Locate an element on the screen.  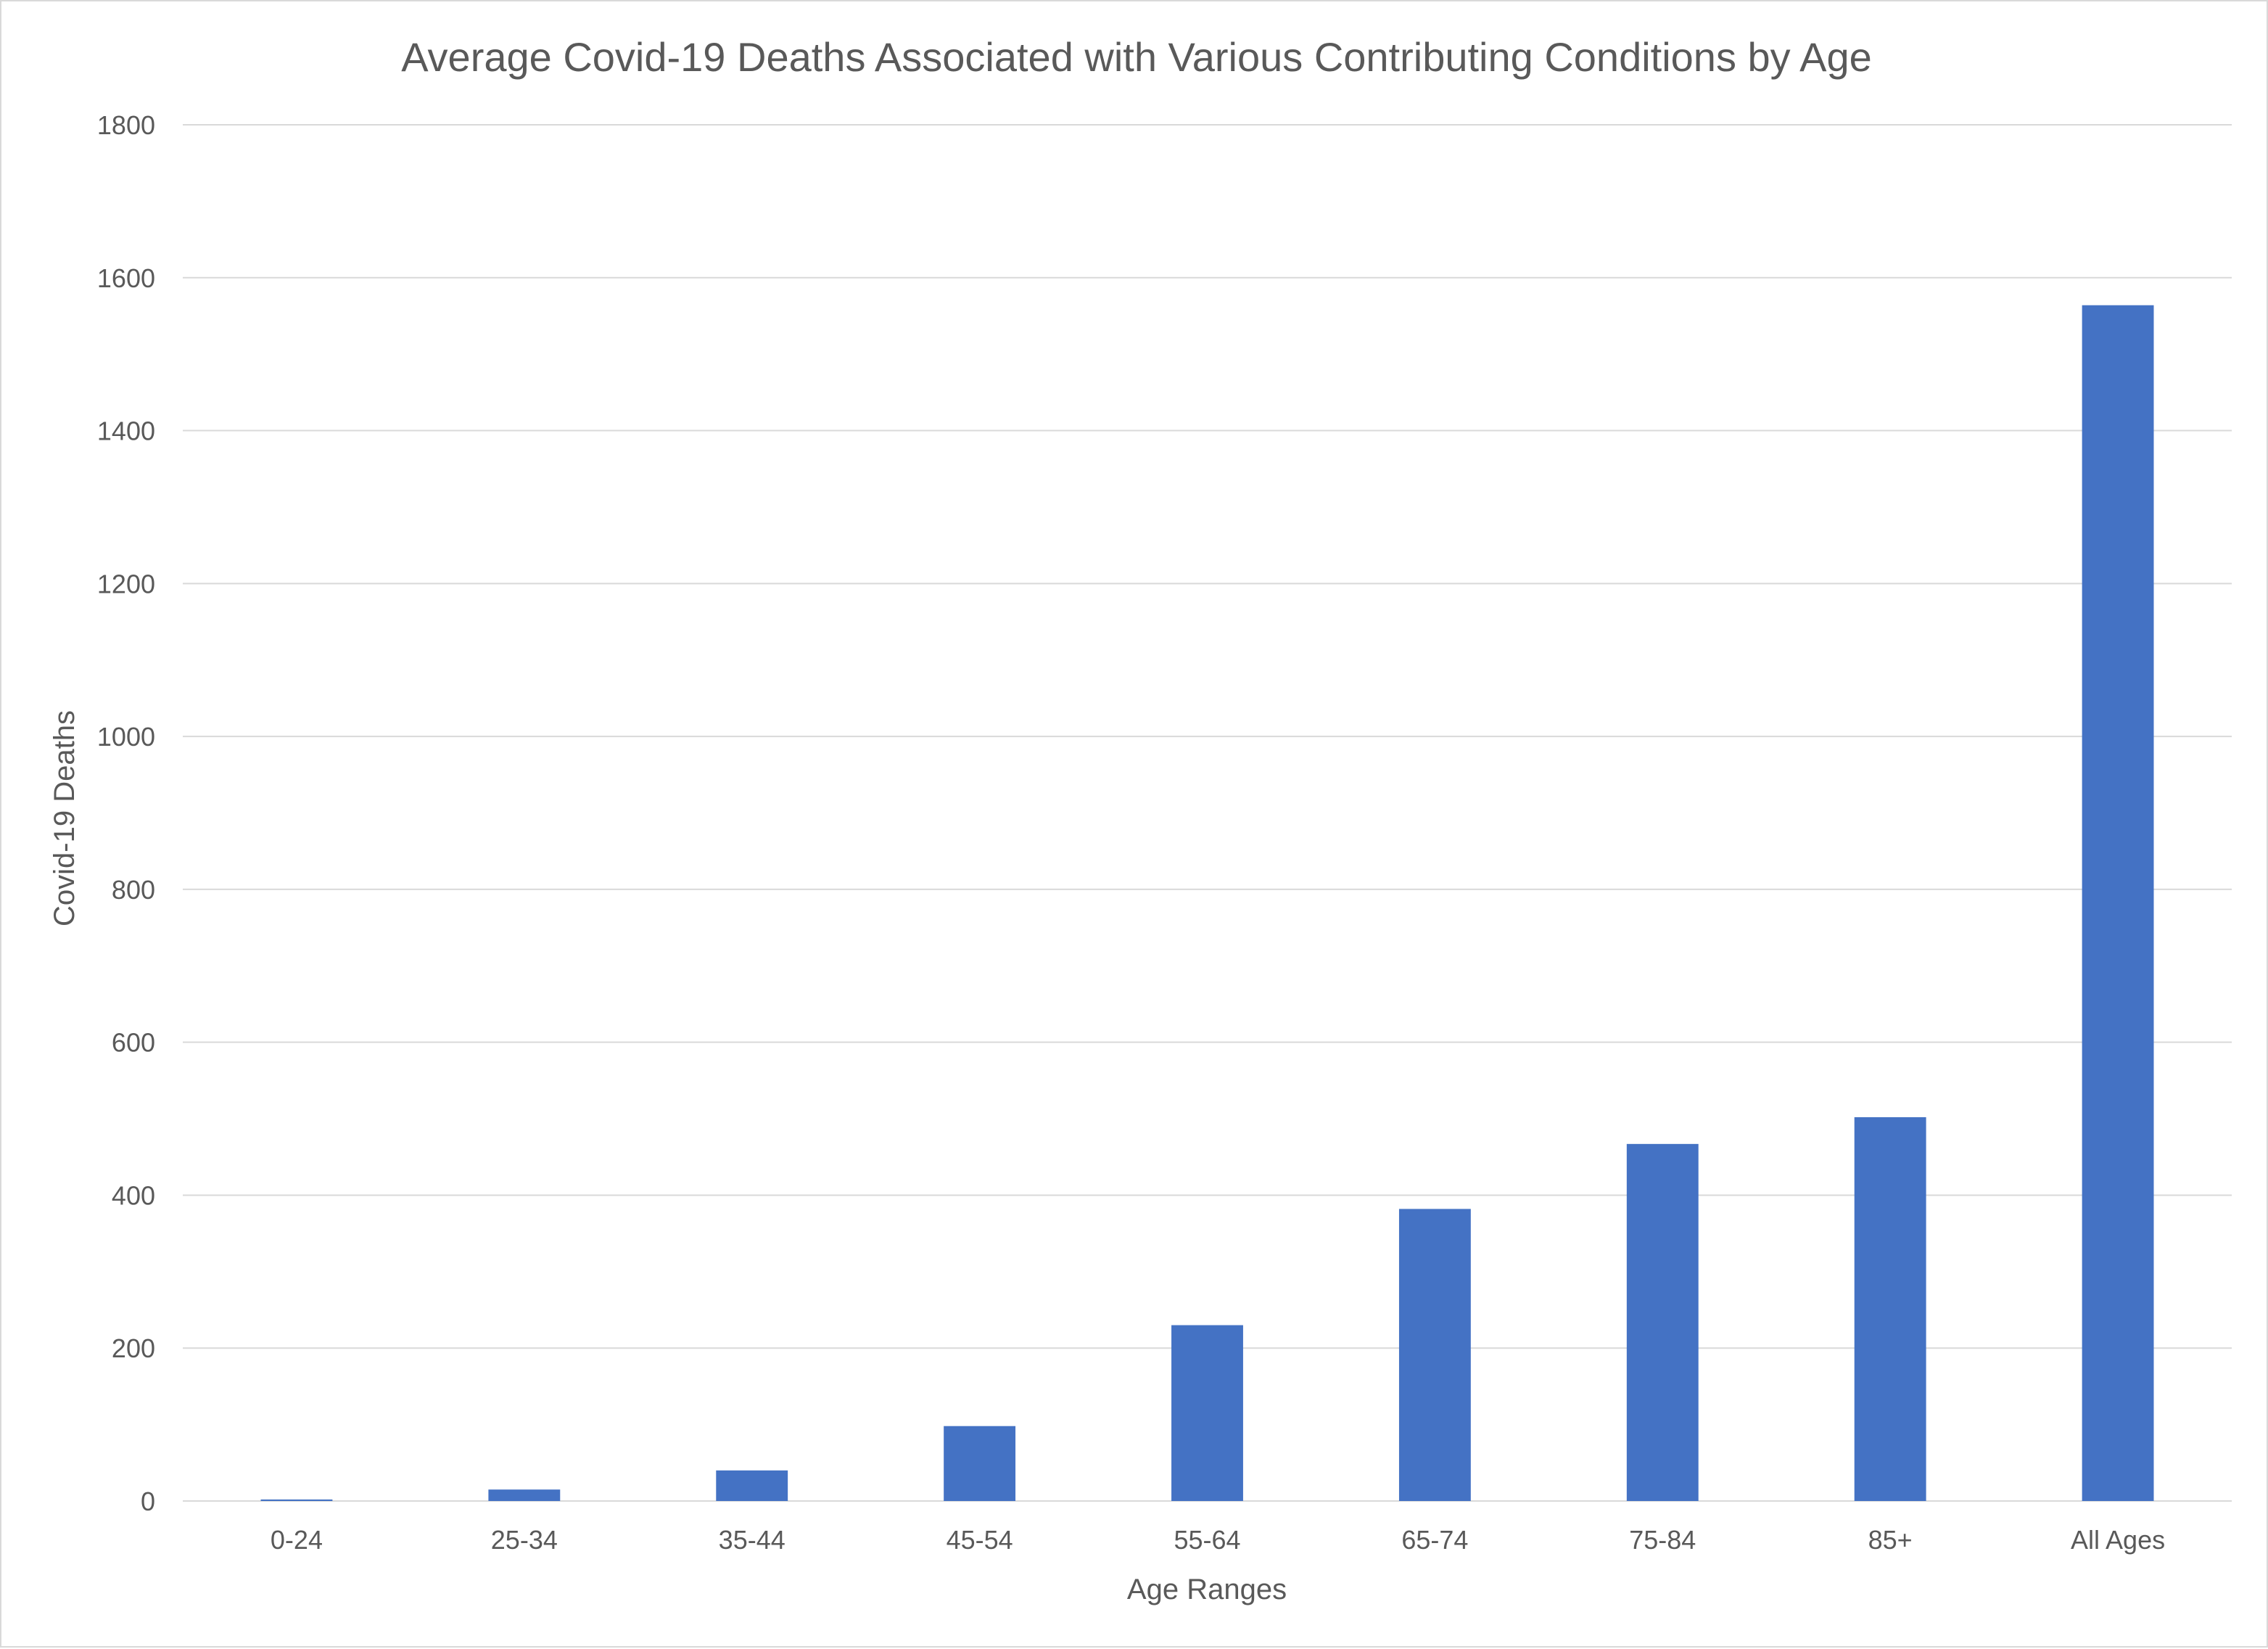
bar-all-ages is located at coordinates (2118, 903).